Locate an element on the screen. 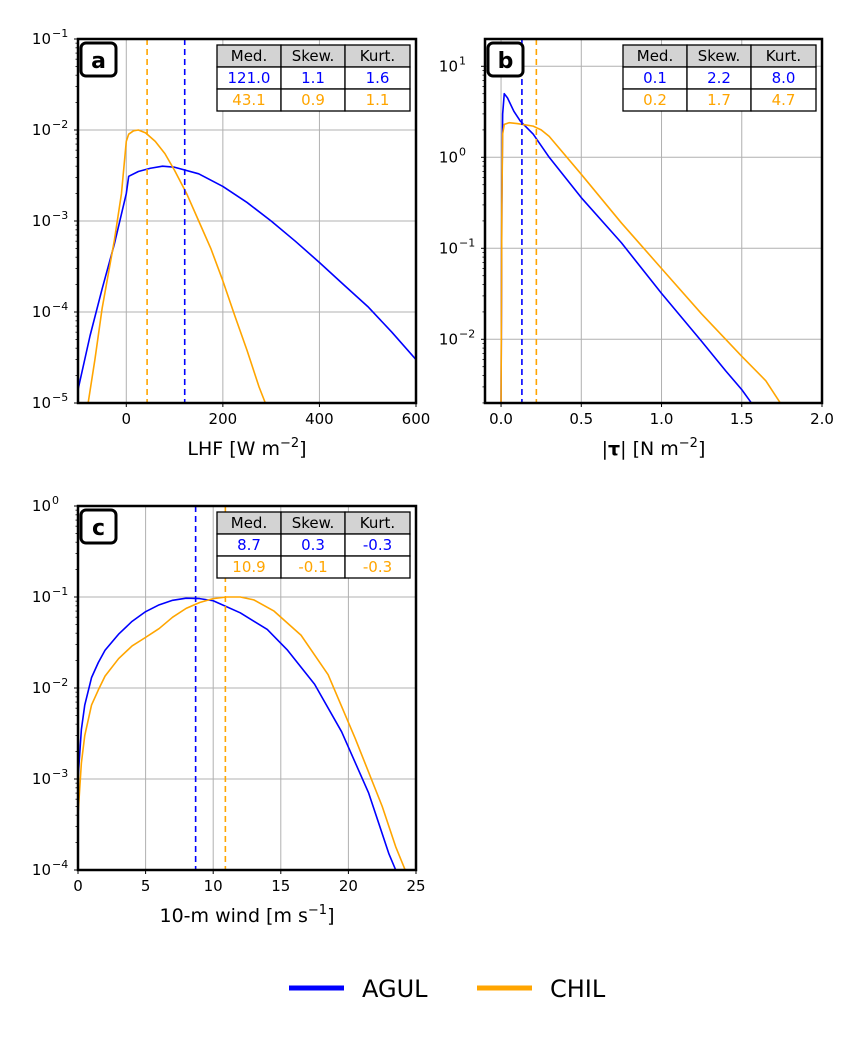 This screenshot has height=1042, width=865. x-axis-label: LHF [W m−2] is located at coordinates (246, 448).